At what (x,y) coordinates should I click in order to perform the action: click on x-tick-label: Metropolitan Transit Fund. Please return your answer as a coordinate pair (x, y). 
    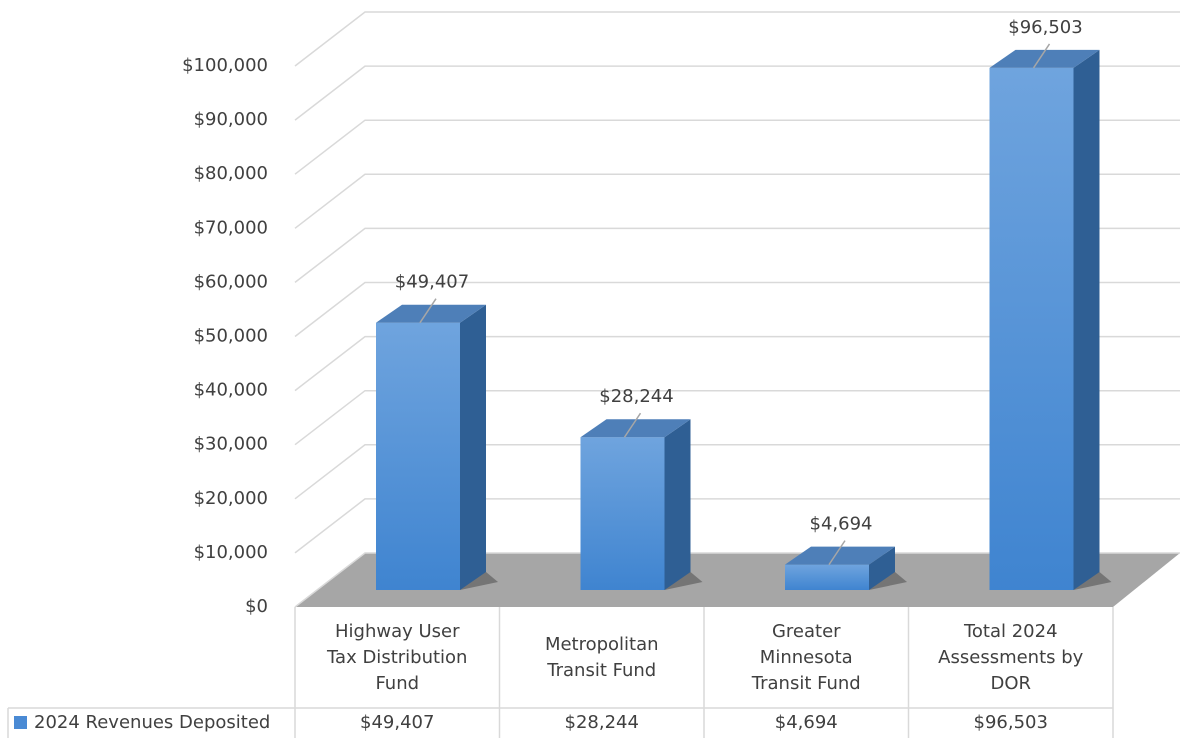
    Looking at the image, I should click on (601, 657).